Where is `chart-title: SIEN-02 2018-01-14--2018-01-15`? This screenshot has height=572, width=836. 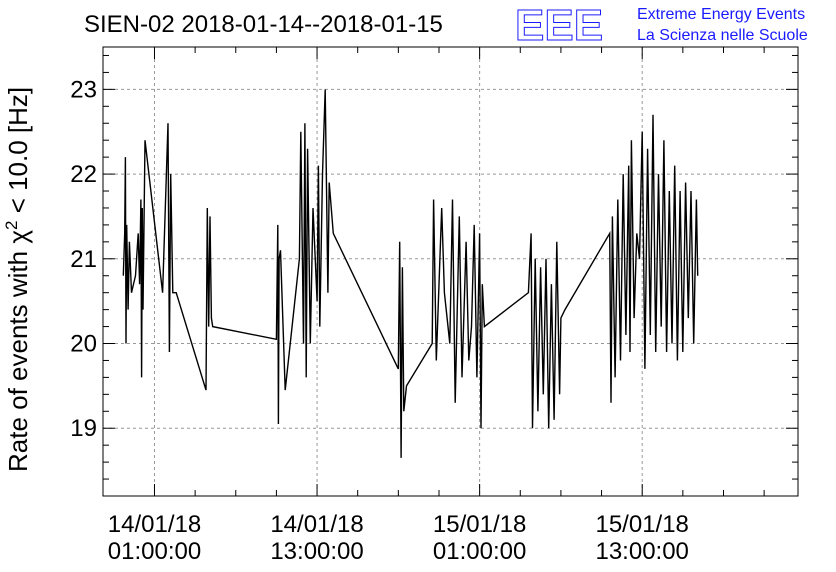 chart-title: SIEN-02 2018-01-14--2018-01-15 is located at coordinates (263, 24).